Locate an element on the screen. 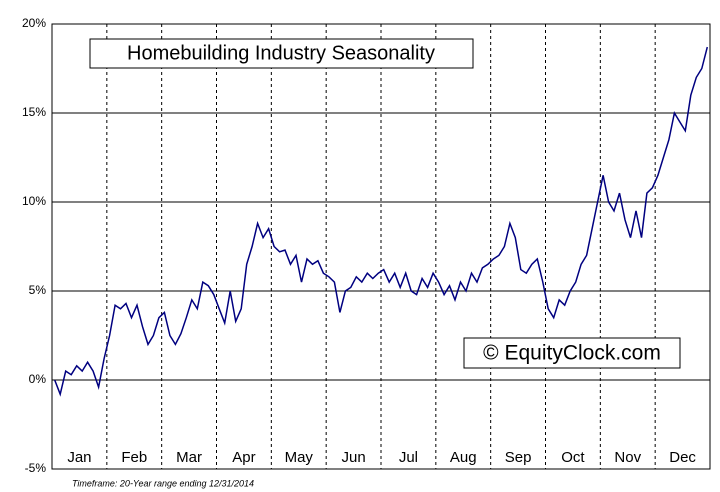 The height and width of the screenshot is (492, 720). x-tick-label: Feb is located at coordinates (134, 457).